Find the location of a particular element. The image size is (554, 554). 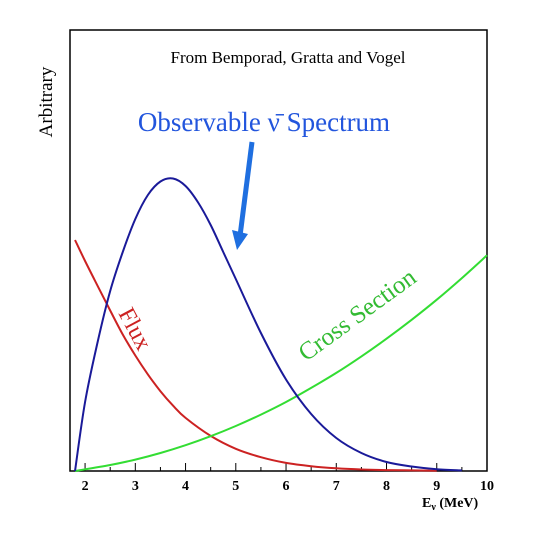

x-tick-label-10: 10 is located at coordinates (487, 486).